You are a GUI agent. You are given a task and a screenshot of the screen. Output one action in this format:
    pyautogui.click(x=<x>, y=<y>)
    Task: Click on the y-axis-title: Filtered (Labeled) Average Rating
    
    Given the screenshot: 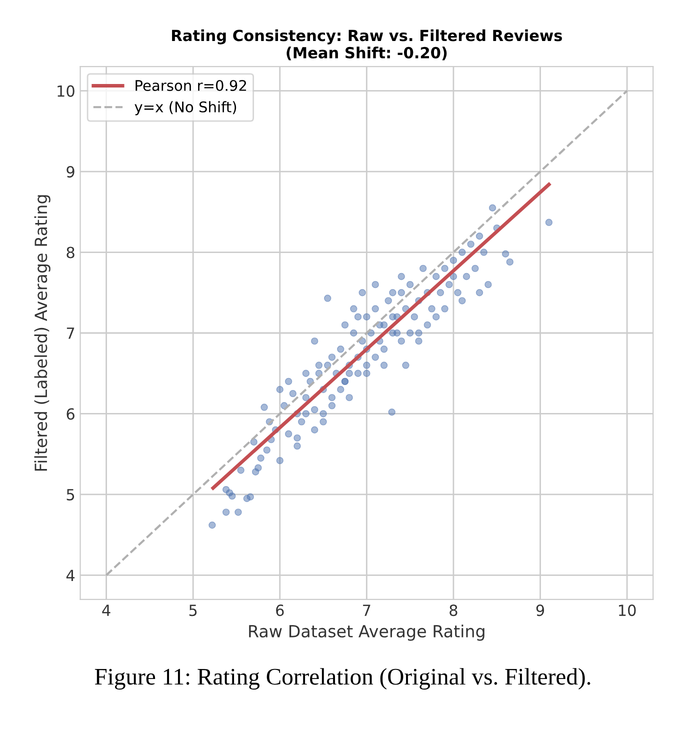 What is the action you would take?
    pyautogui.click(x=42, y=333)
    